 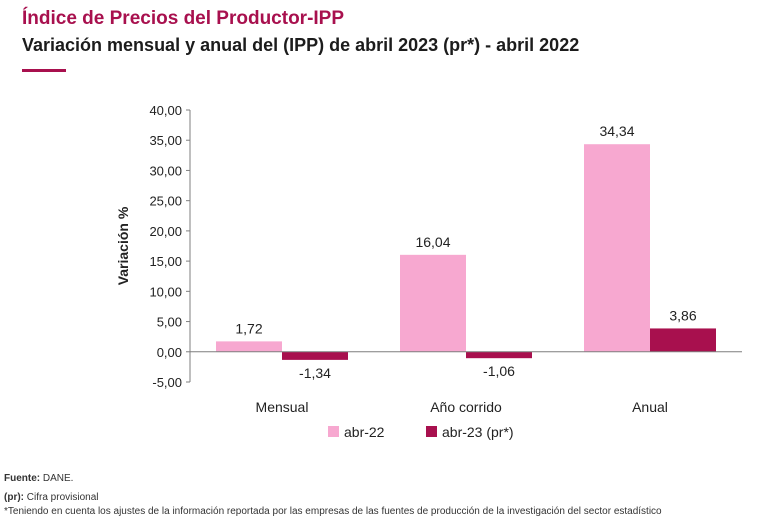 What do you see at coordinates (167, 382) in the screenshot?
I see `y-tick-label: -5,00` at bounding box center [167, 382].